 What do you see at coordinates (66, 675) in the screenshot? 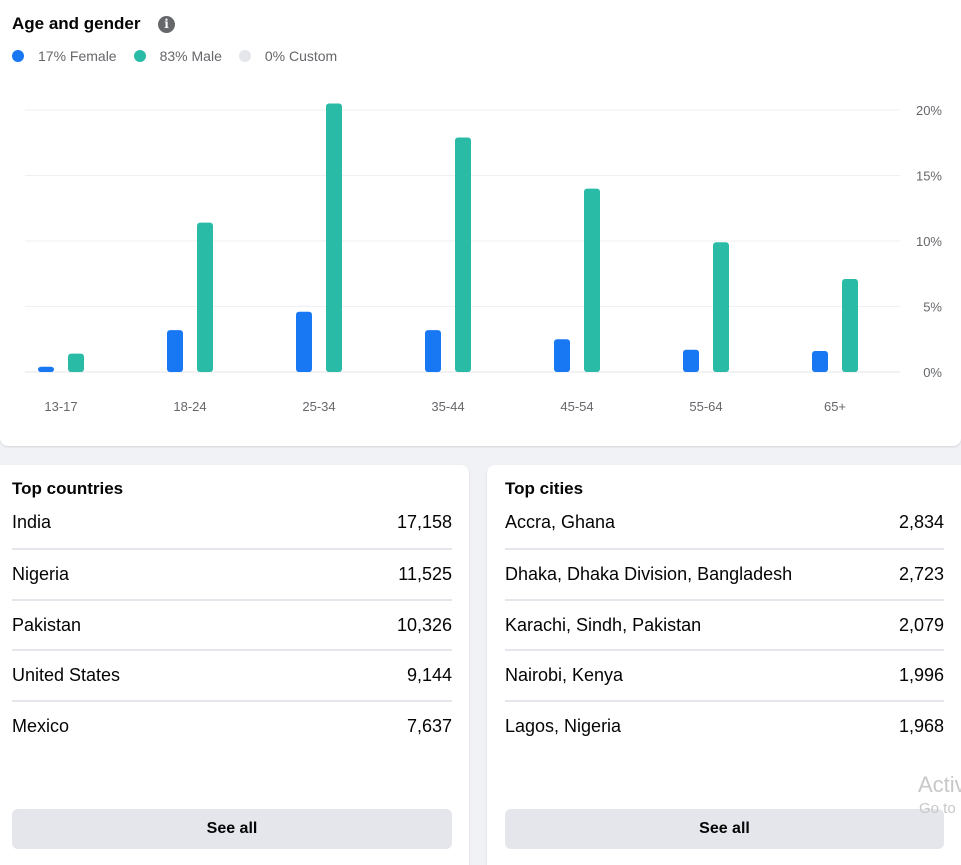
I see `country-name: United States` at bounding box center [66, 675].